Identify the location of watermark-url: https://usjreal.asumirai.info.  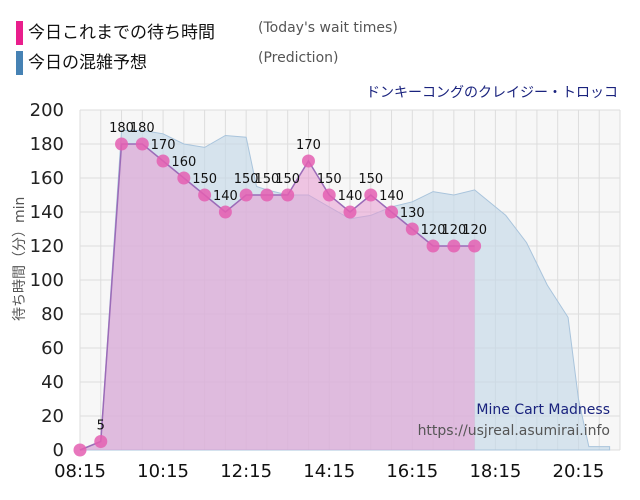
(513, 431).